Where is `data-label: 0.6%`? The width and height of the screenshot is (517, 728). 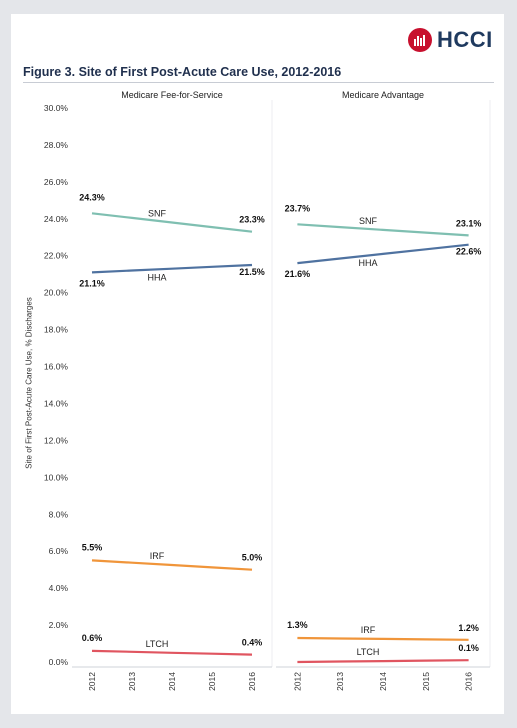 data-label: 0.6% is located at coordinates (92, 638).